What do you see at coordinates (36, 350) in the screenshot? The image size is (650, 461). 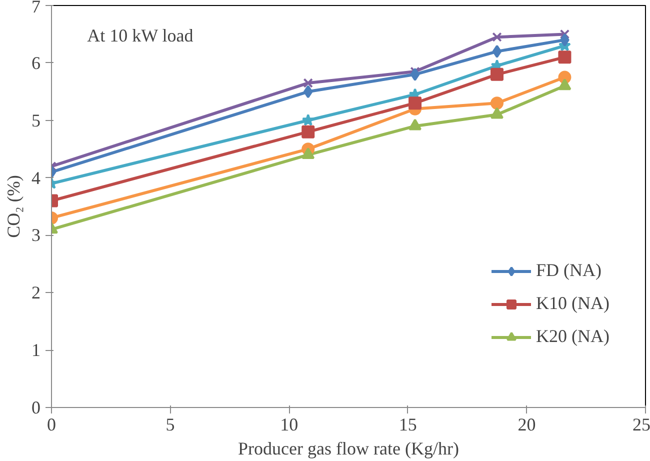 I see `y-tick-label: 1` at bounding box center [36, 350].